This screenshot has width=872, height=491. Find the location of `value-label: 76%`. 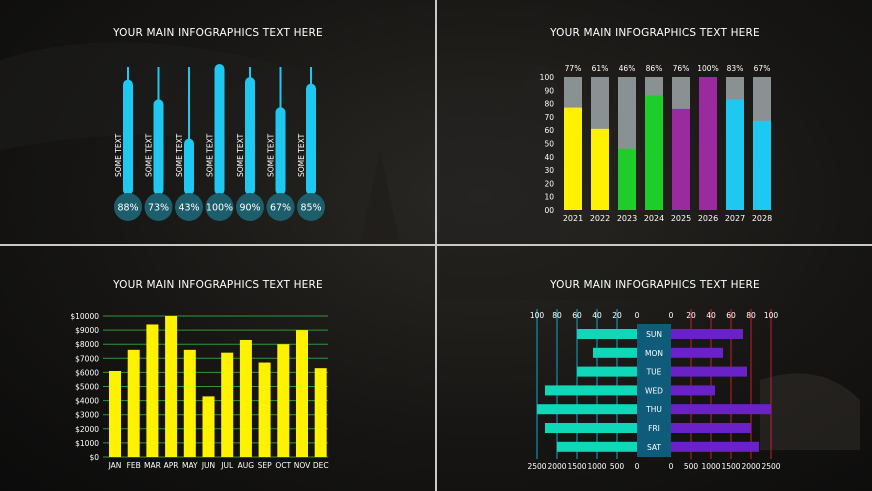

value-label: 76% is located at coordinates (681, 68).